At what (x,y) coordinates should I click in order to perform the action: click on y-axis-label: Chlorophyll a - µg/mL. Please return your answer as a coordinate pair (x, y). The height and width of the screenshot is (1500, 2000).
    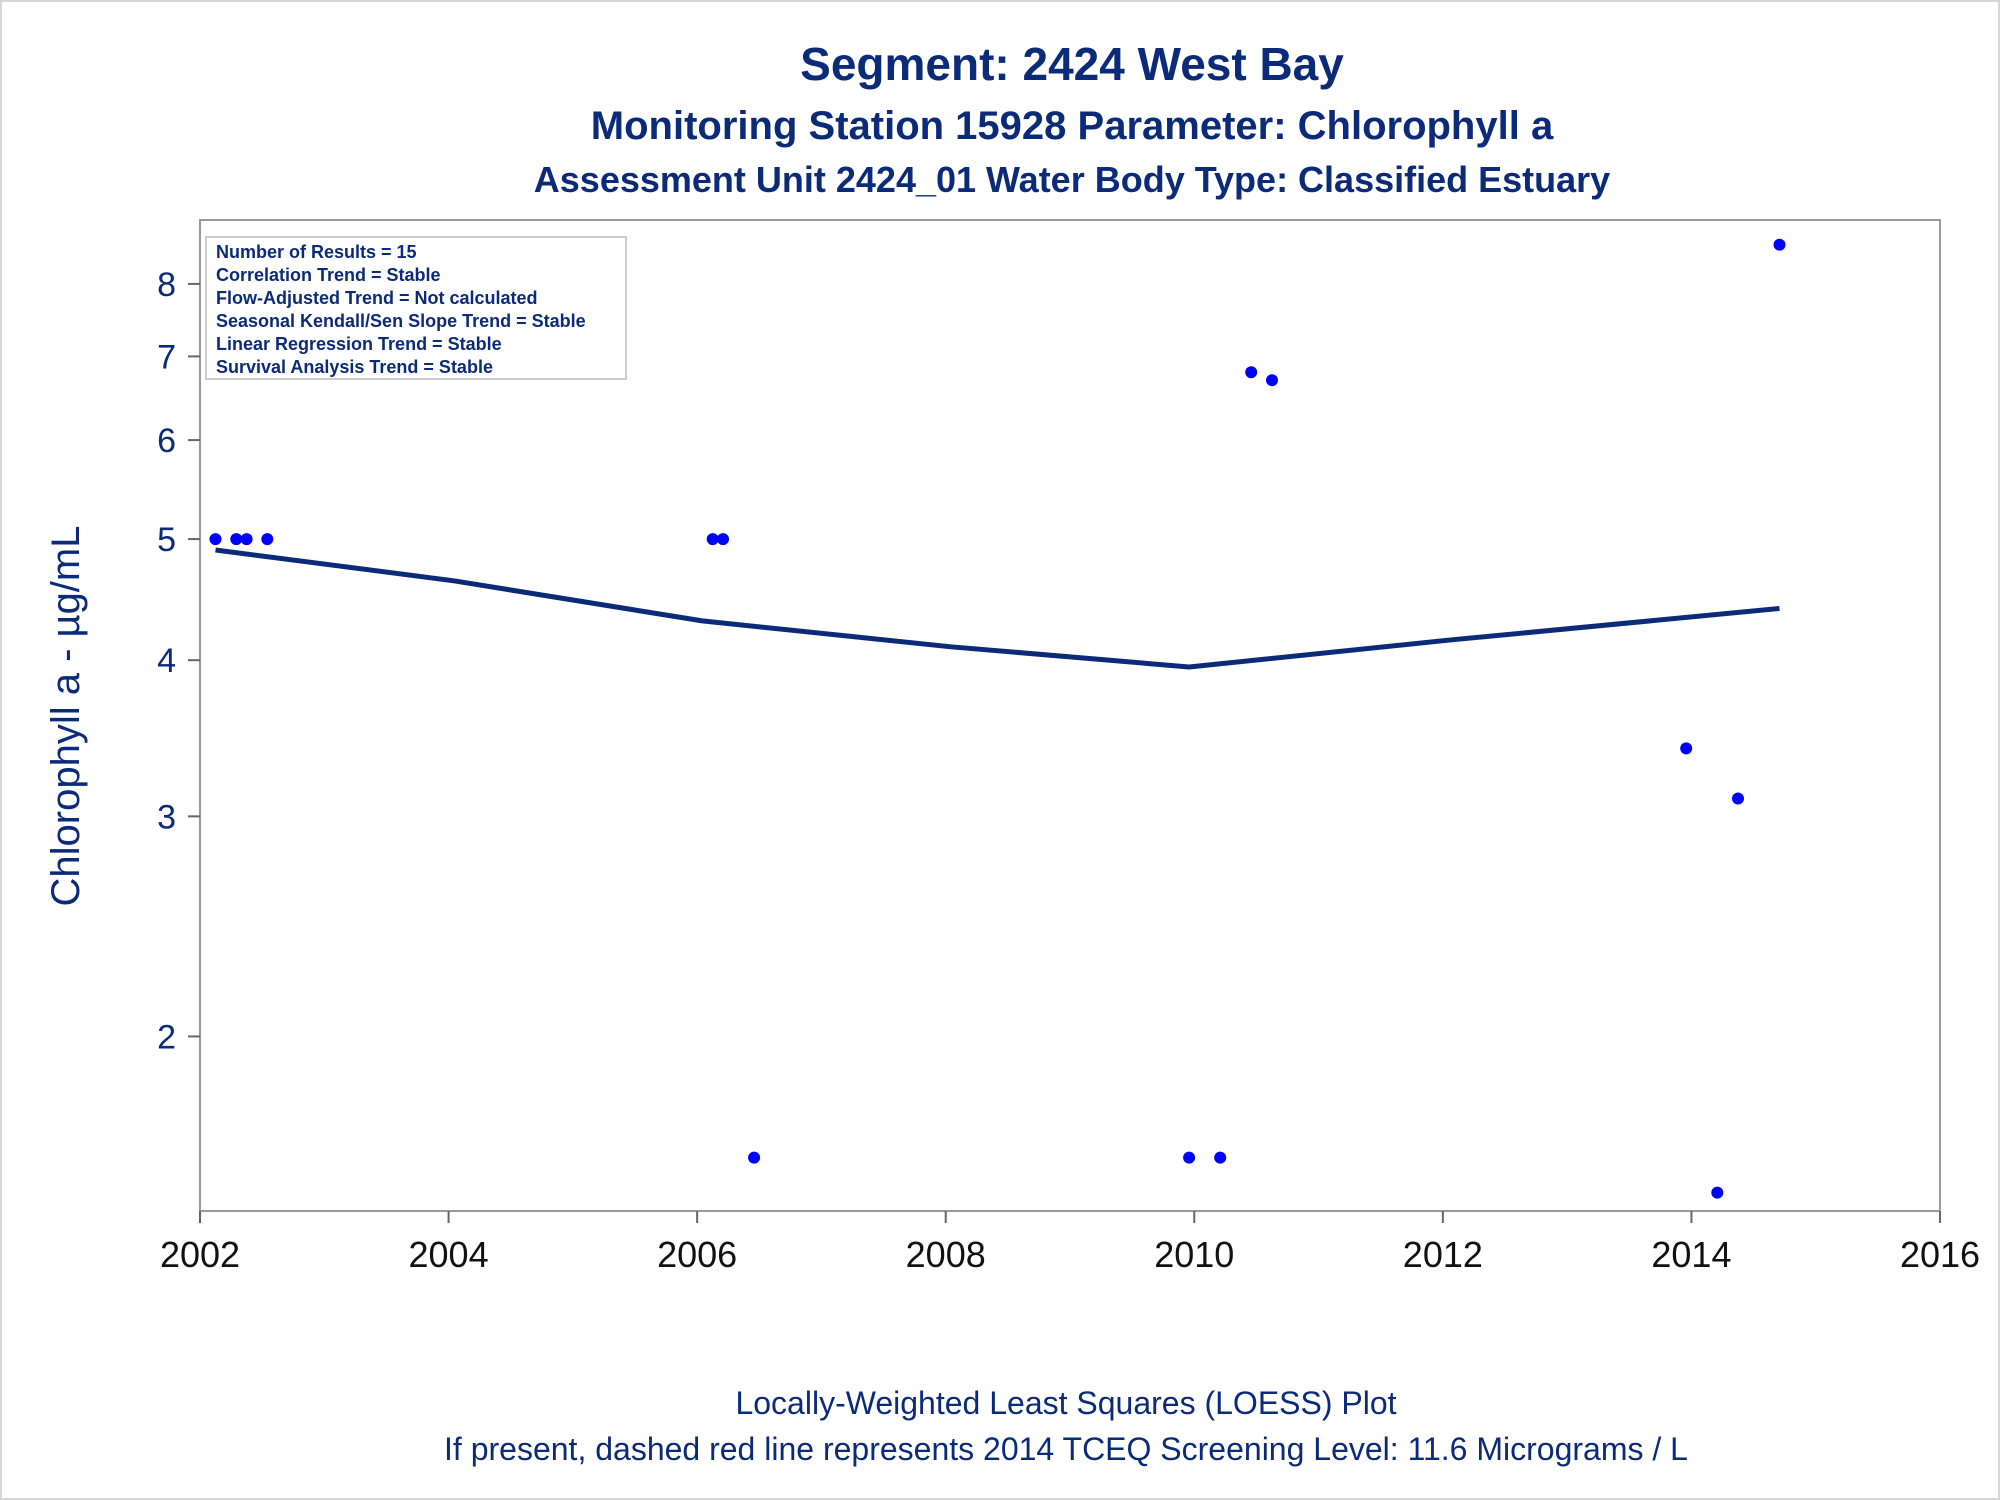
    Looking at the image, I should click on (66, 716).